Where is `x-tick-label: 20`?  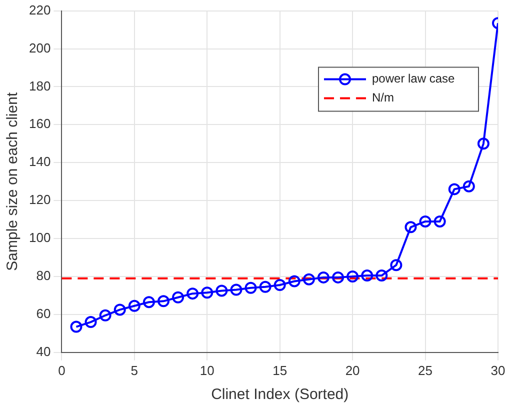 x-tick-label: 20 is located at coordinates (352, 370).